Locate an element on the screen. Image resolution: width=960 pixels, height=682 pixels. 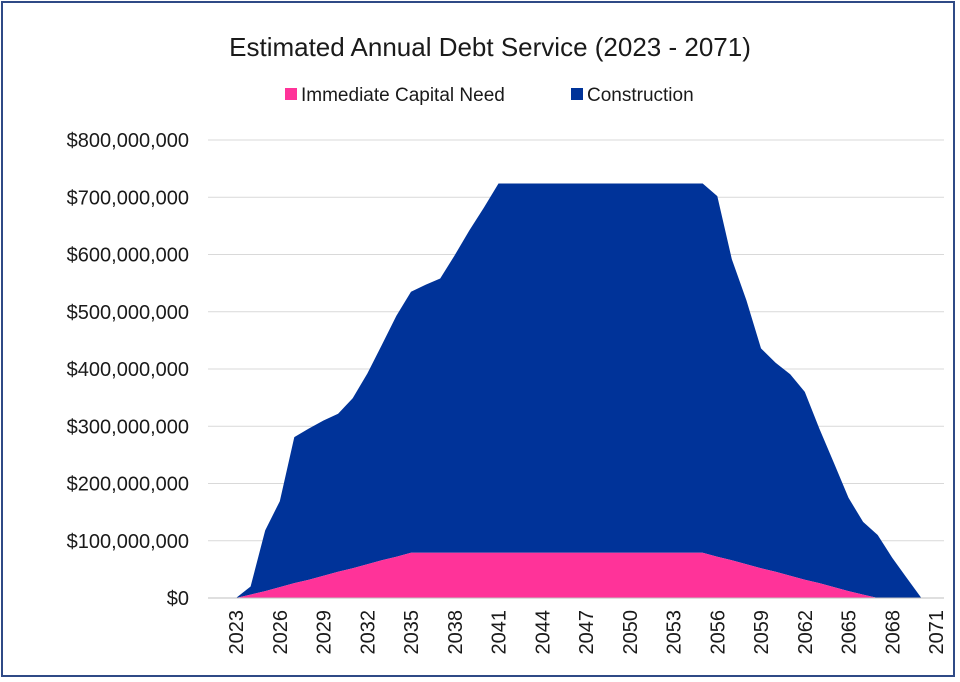
x-tick-label: 2026 is located at coordinates (281, 632).